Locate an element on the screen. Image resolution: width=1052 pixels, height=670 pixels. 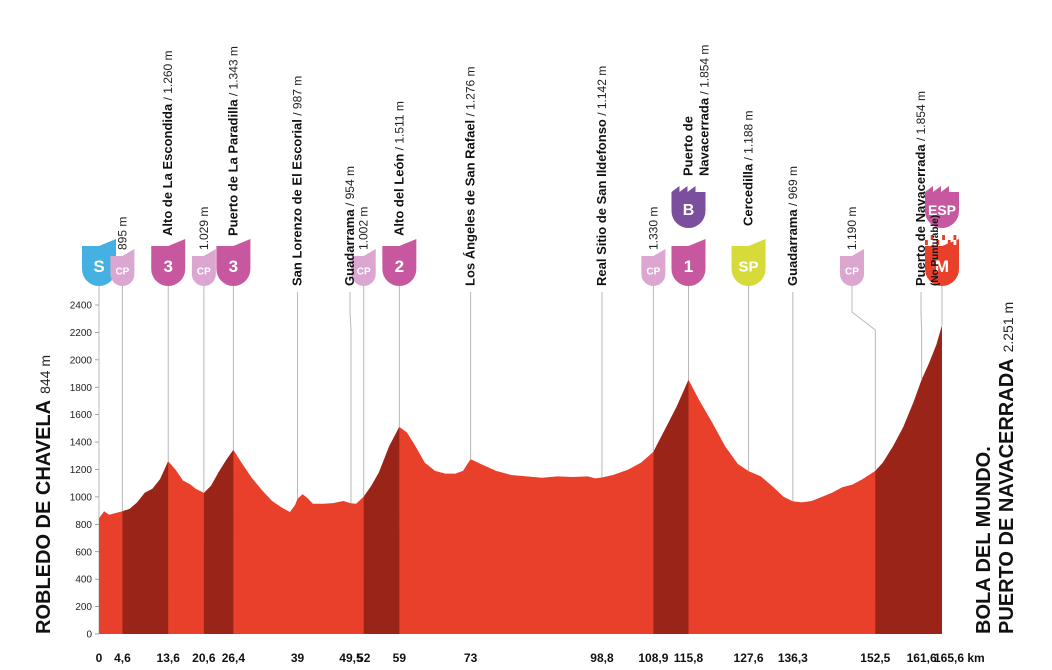
badge-label: 1 is located at coordinates (688, 266).